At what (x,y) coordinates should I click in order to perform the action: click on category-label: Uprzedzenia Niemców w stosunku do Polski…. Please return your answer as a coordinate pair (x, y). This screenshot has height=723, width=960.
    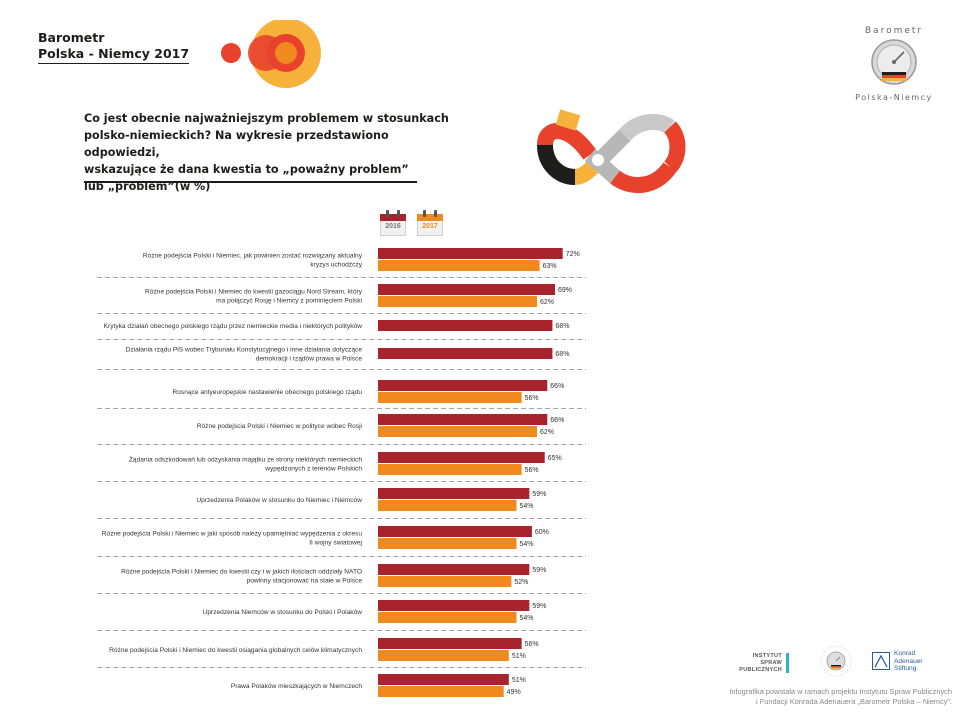
    Looking at the image, I should click on (283, 612).